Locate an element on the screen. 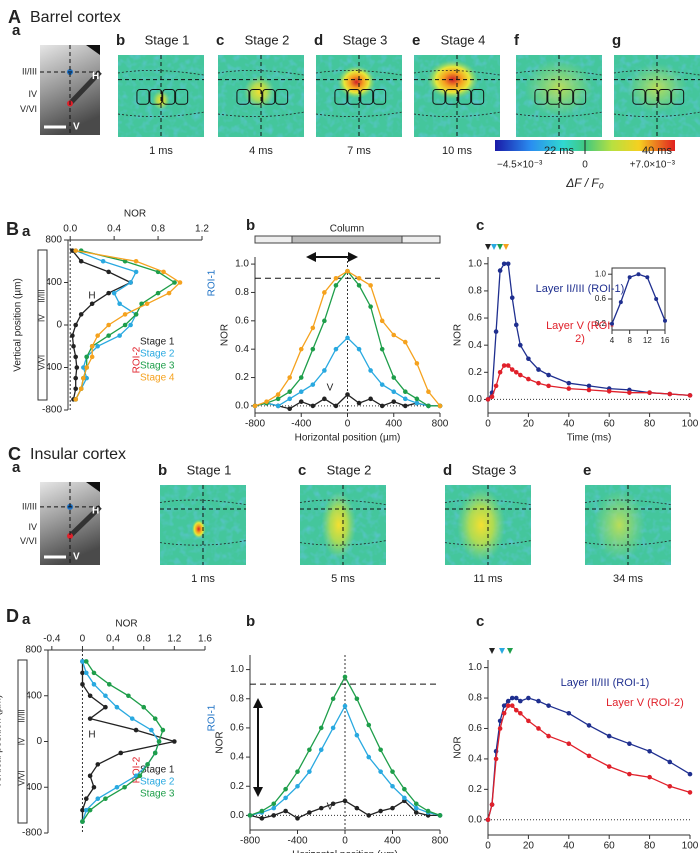 The width and height of the screenshot is (700, 853). x-tick-label: 800 is located at coordinates (440, 841).